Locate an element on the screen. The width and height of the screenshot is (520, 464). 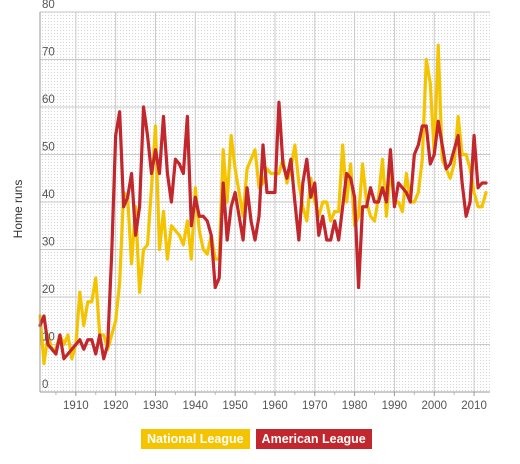
x-tick-label: 1960 is located at coordinates (275, 406).